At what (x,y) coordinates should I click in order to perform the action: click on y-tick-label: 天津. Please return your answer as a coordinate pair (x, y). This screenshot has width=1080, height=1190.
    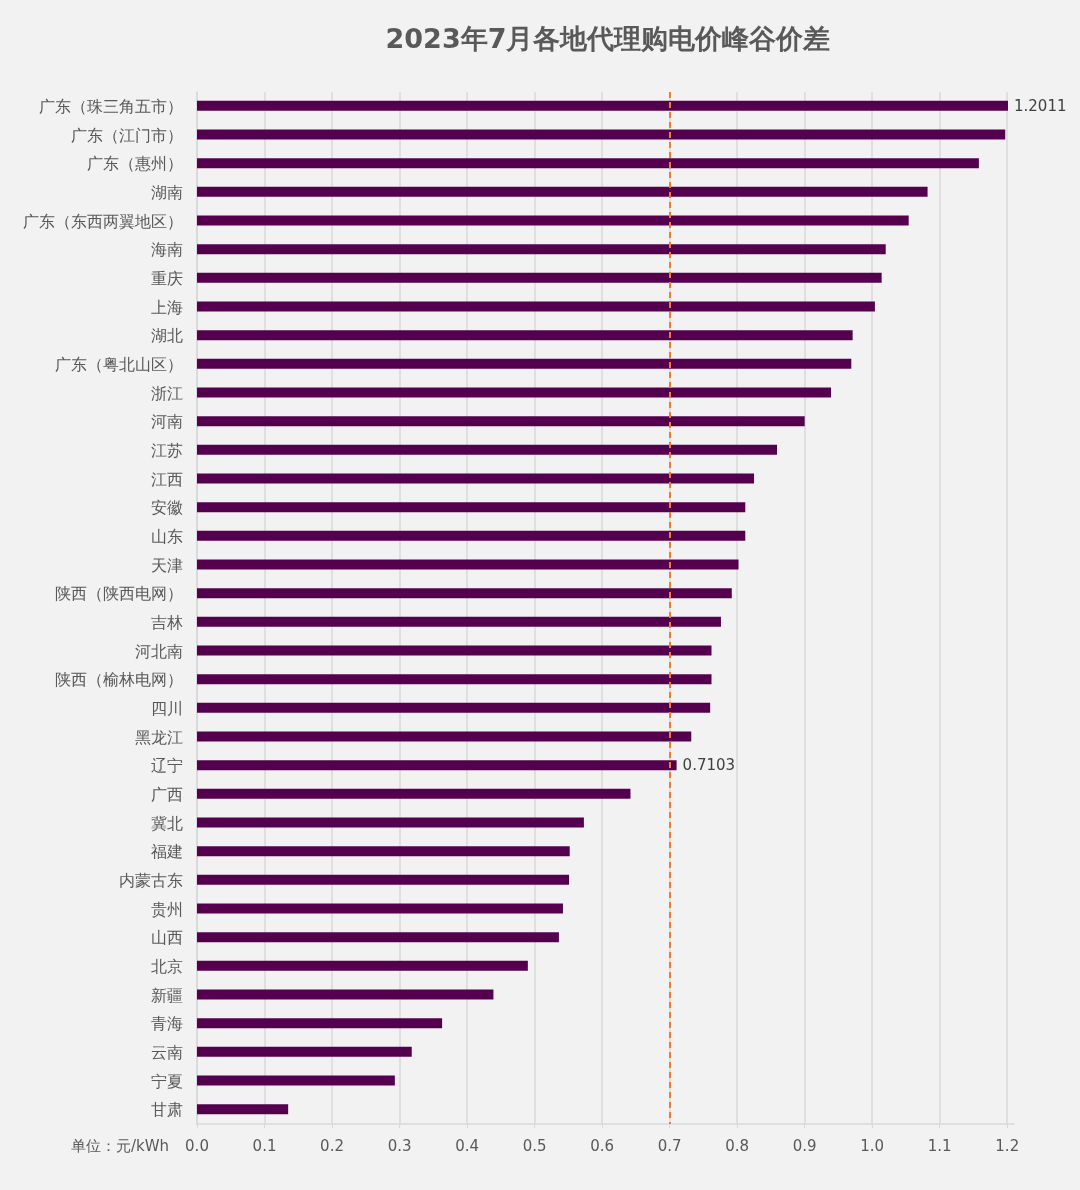
    Looking at the image, I should click on (167, 565).